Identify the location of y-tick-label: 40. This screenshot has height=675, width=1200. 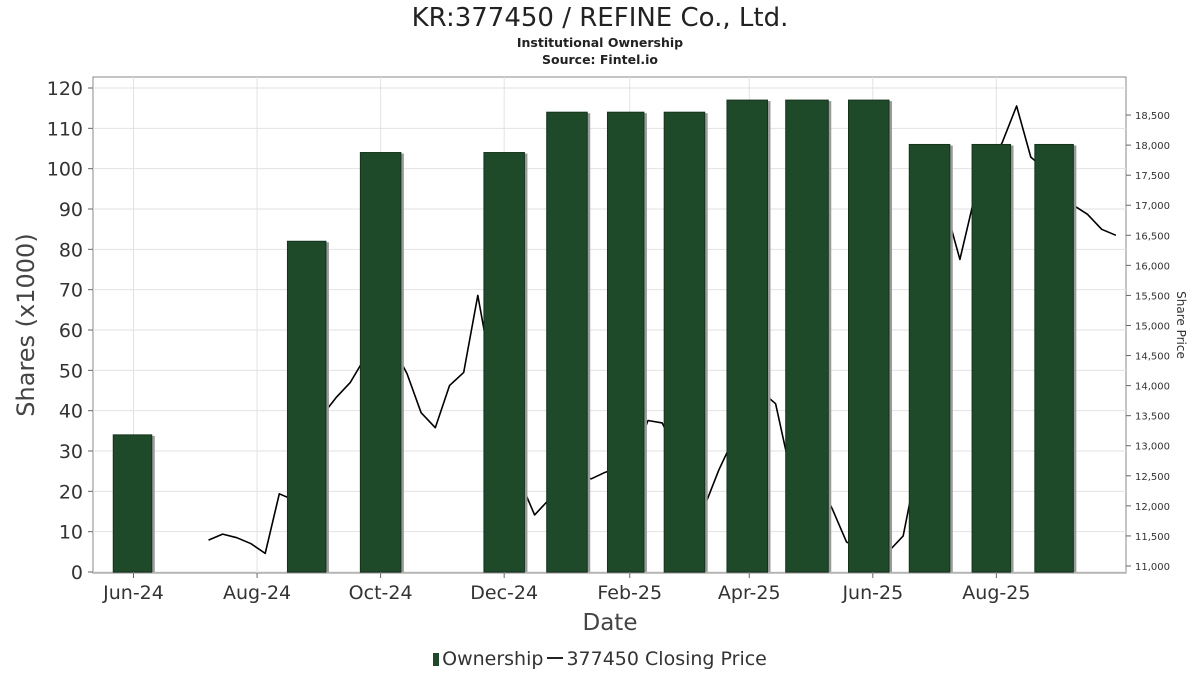
(71, 412).